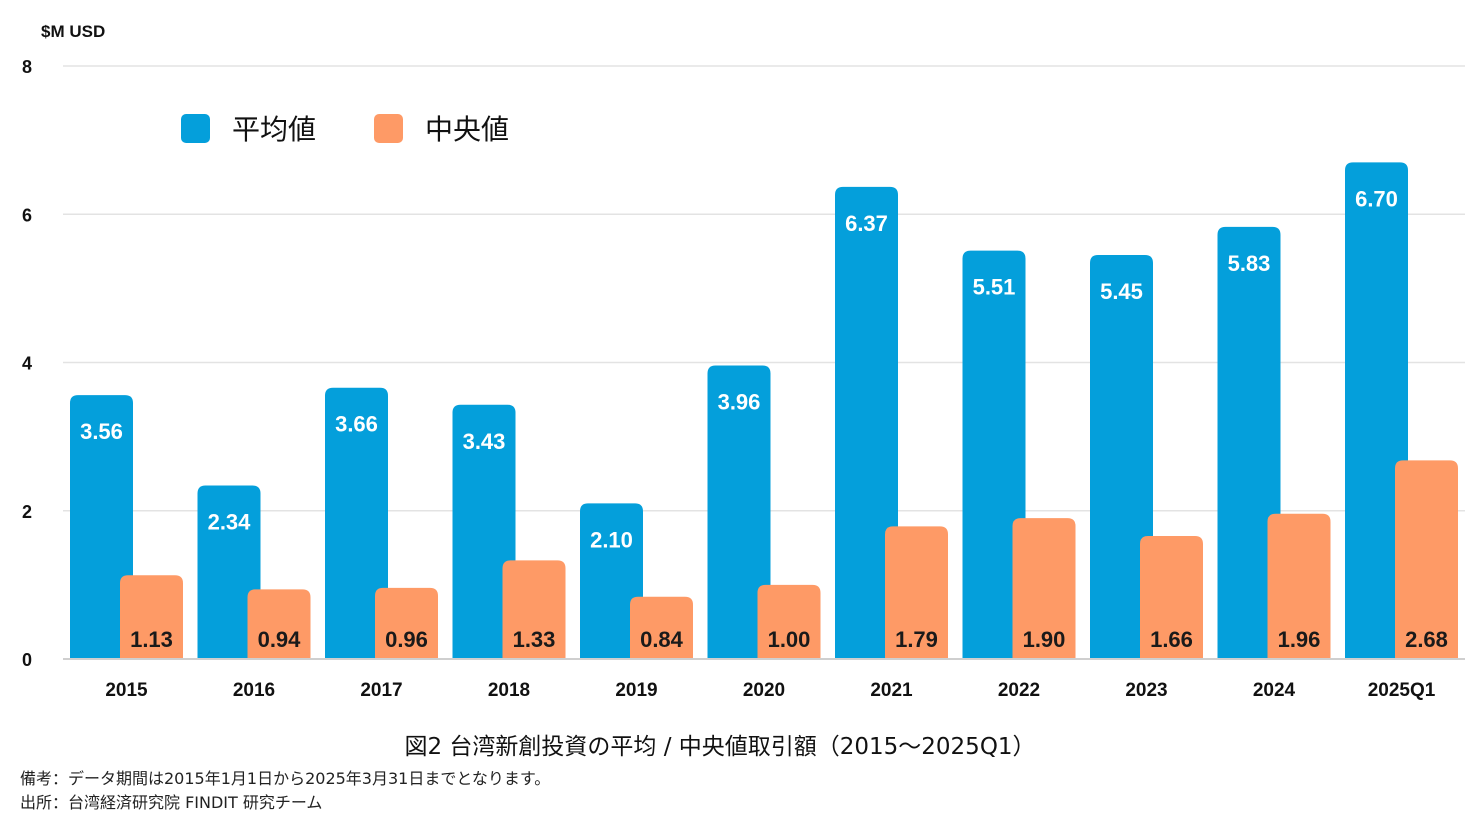 This screenshot has height=818, width=1479. What do you see at coordinates (866, 223) in the screenshot?
I see `data-label-average: 6.37` at bounding box center [866, 223].